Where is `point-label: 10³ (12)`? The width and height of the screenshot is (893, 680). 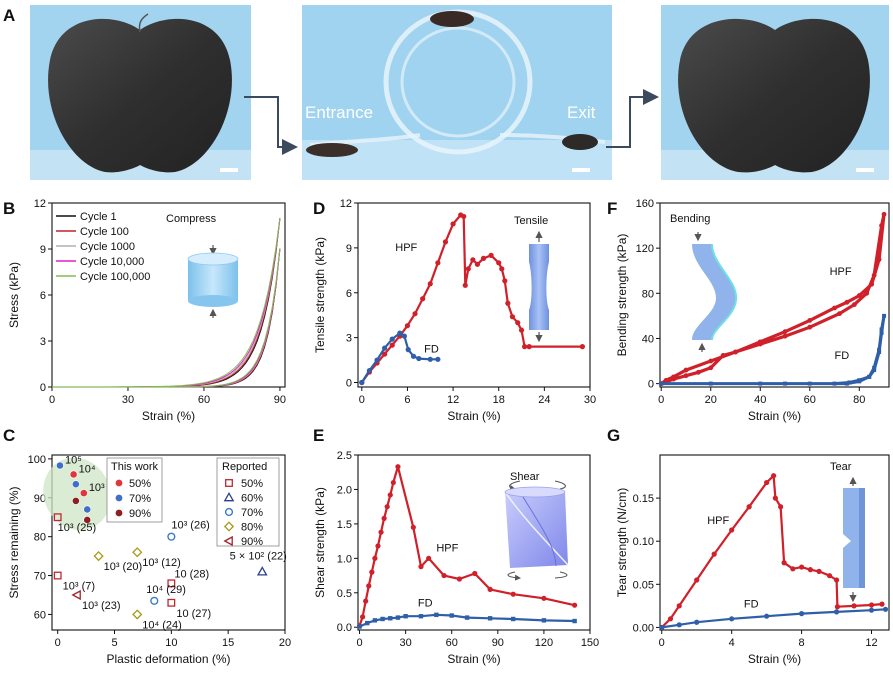 point-label: 10³ (12) is located at coordinates (161, 563).